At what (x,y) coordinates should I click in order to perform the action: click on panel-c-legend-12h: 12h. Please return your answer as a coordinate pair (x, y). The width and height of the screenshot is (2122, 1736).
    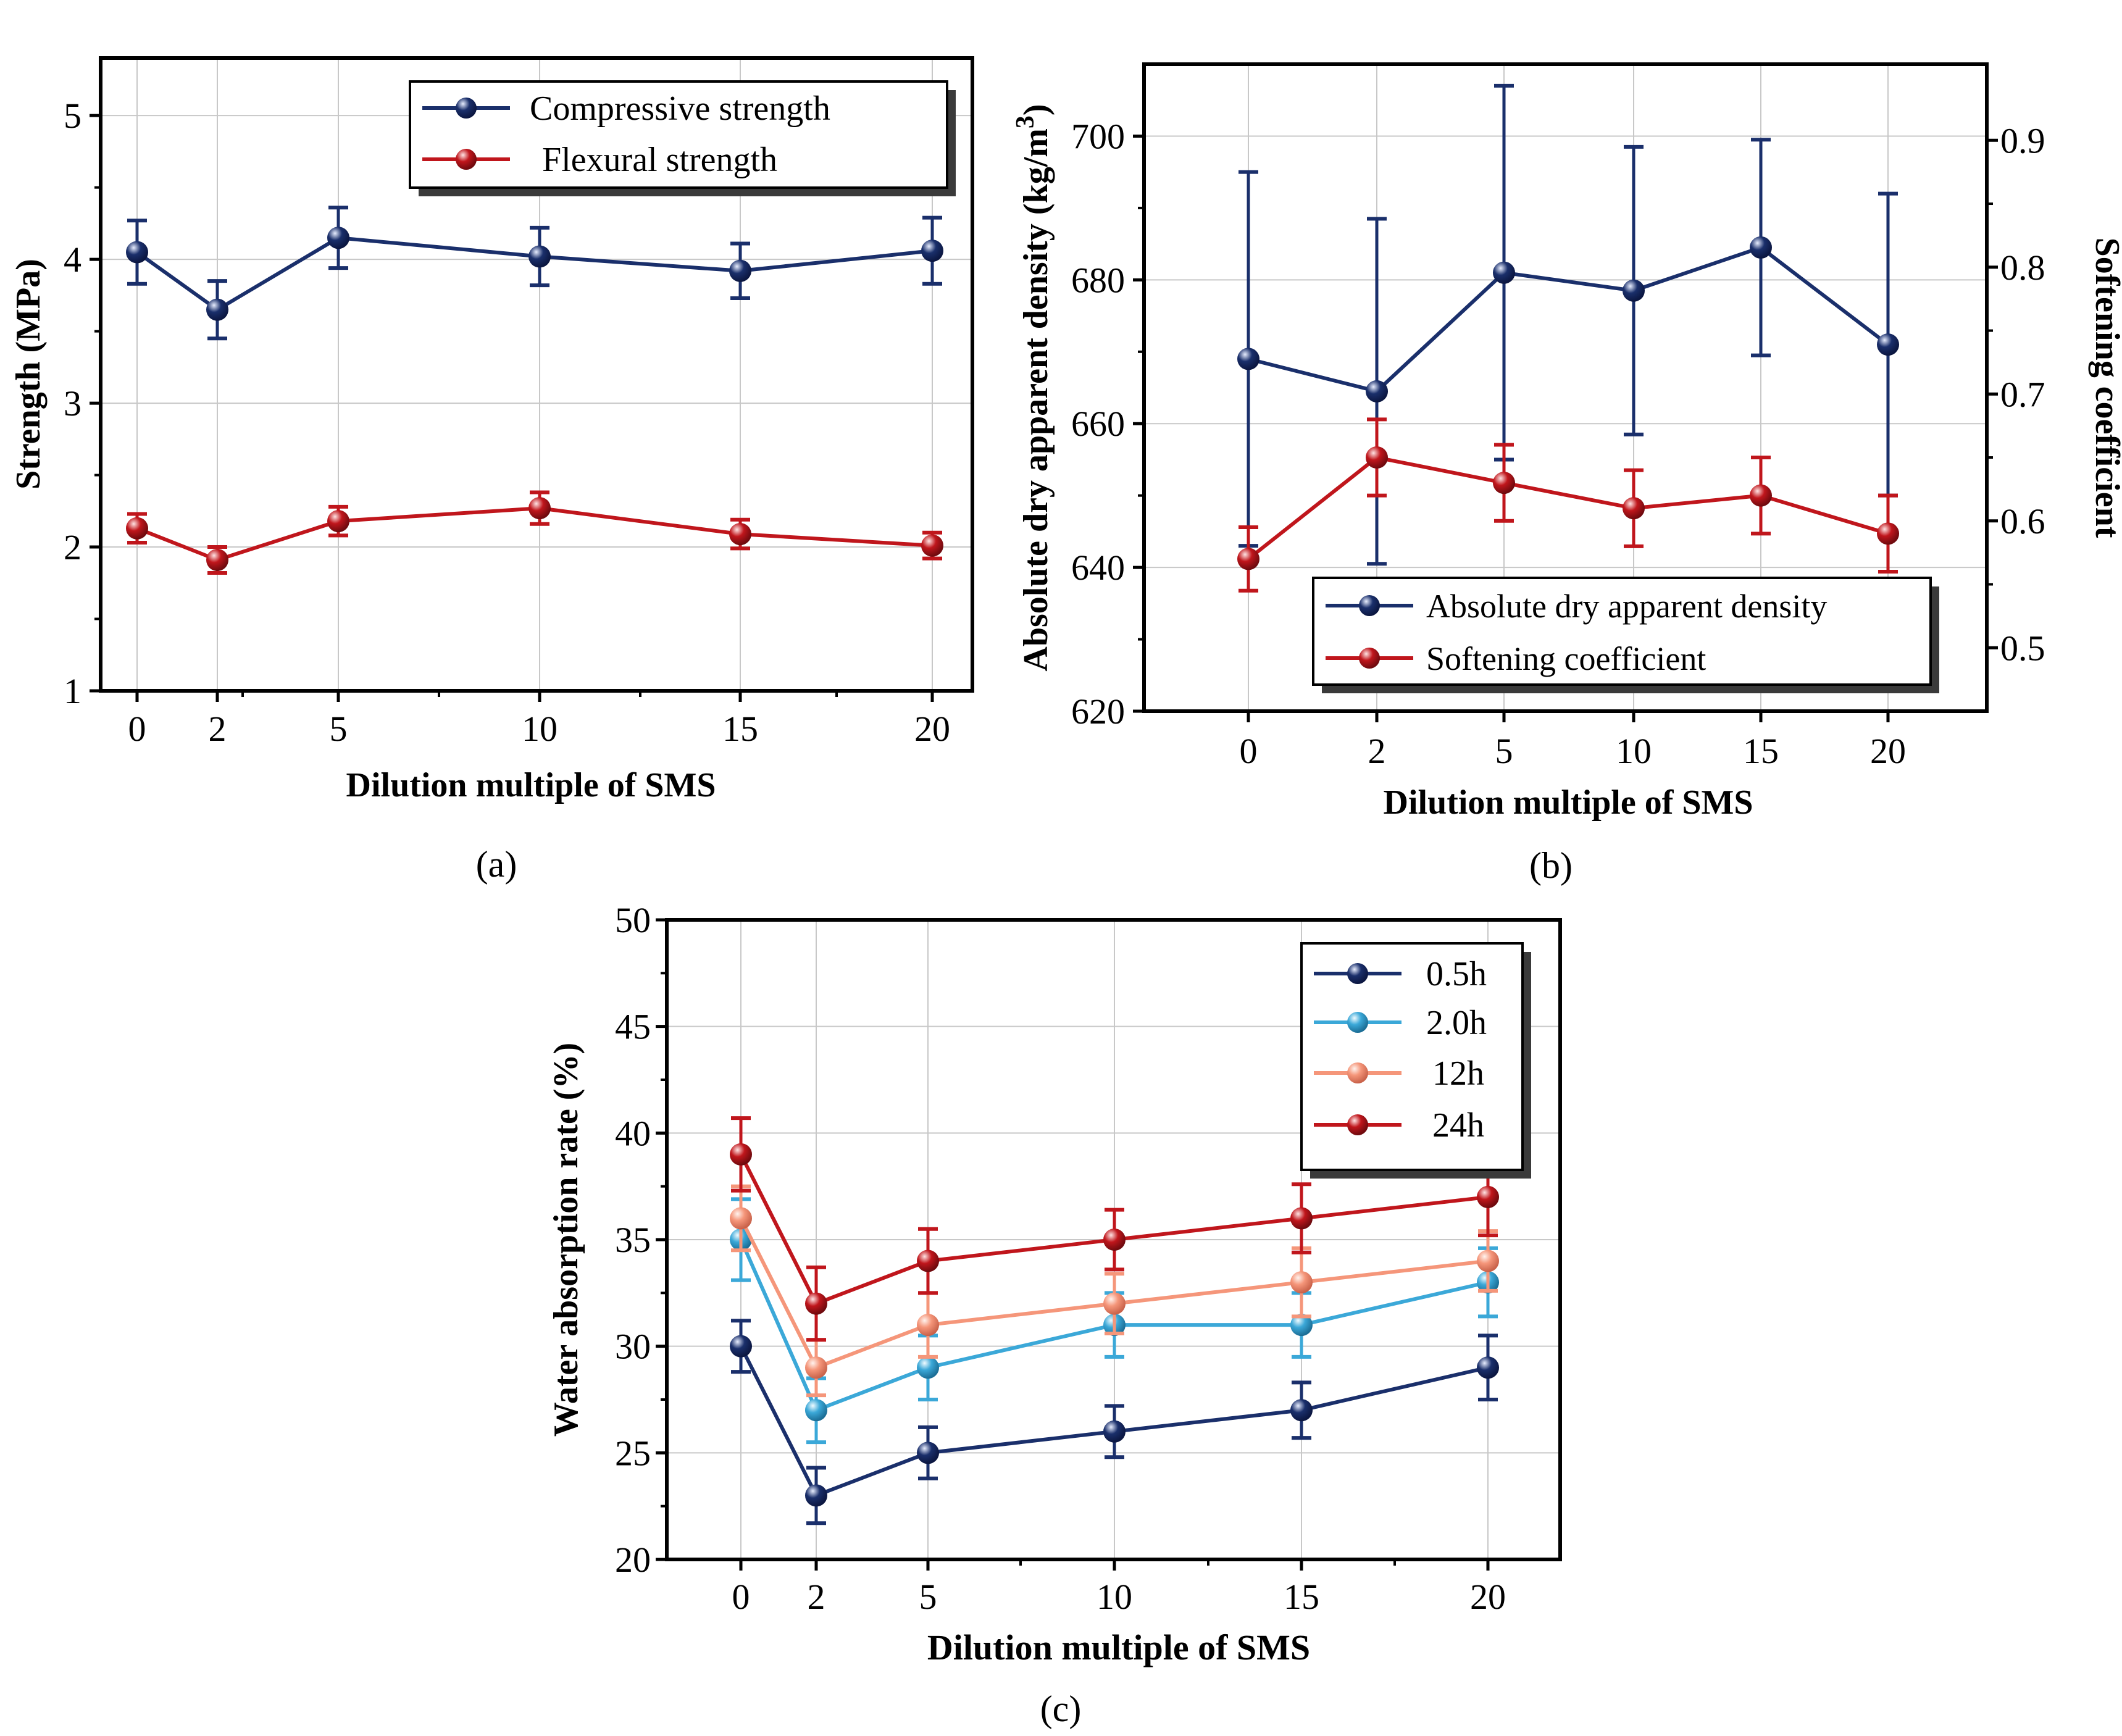
    Looking at the image, I should click on (1458, 1073).